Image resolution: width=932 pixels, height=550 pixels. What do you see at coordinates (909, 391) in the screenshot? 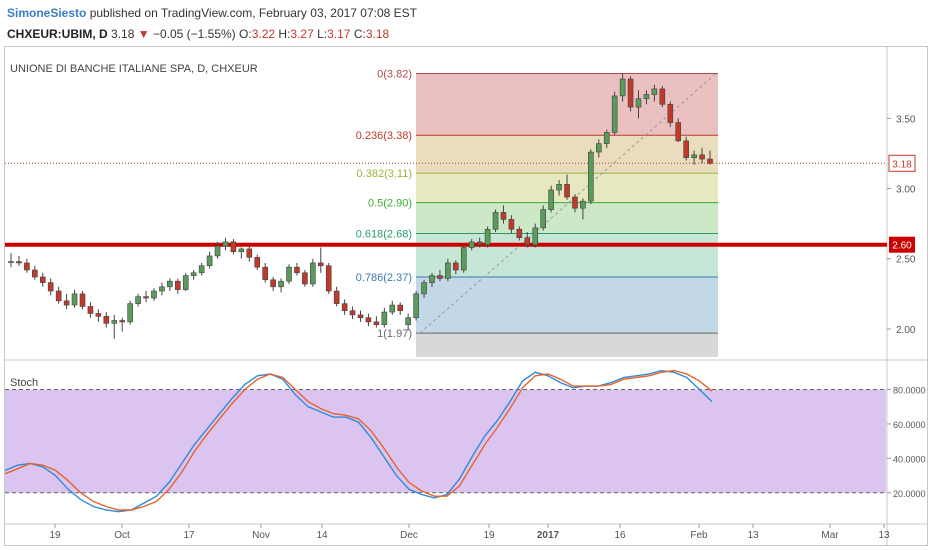
I see `stoch-tick-label: 80.0000` at bounding box center [909, 391].